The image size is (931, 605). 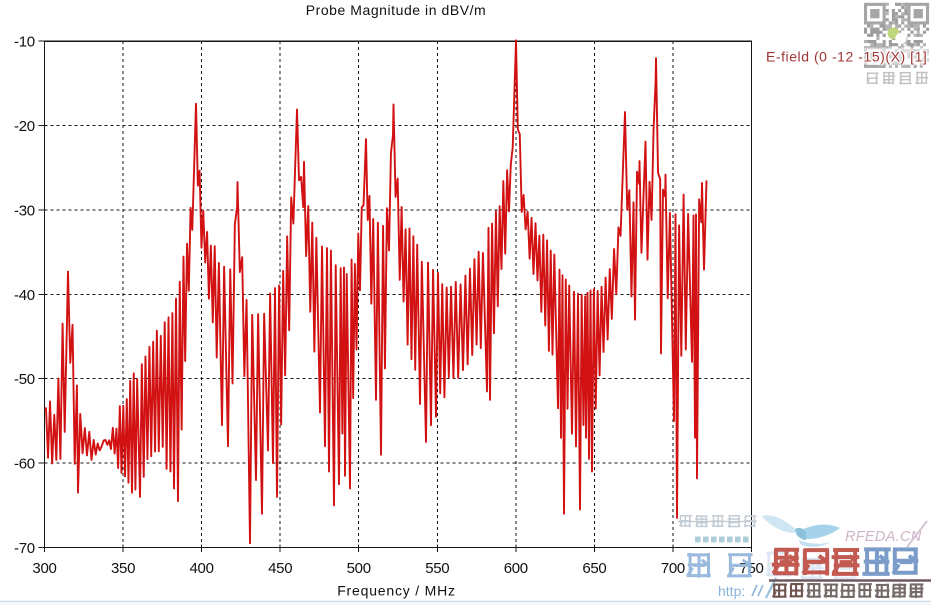 What do you see at coordinates (24, 211) in the screenshot?
I see `svg-text: -30` at bounding box center [24, 211].